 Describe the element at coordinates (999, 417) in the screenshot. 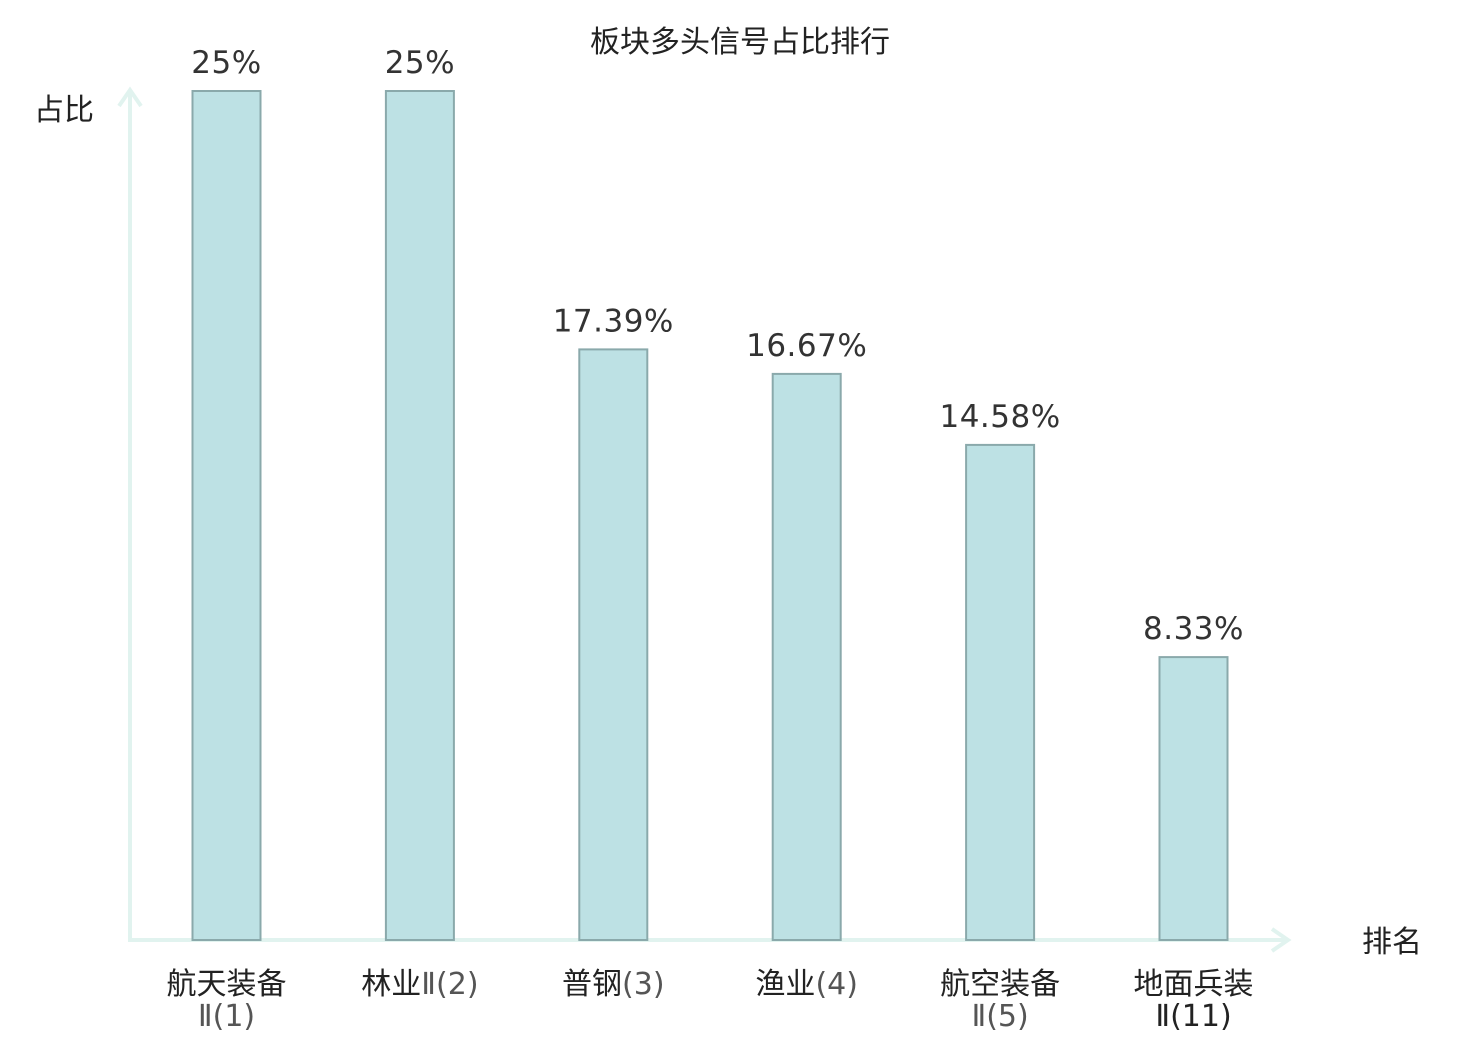

I see `data-label-5: 14.58%` at that location.